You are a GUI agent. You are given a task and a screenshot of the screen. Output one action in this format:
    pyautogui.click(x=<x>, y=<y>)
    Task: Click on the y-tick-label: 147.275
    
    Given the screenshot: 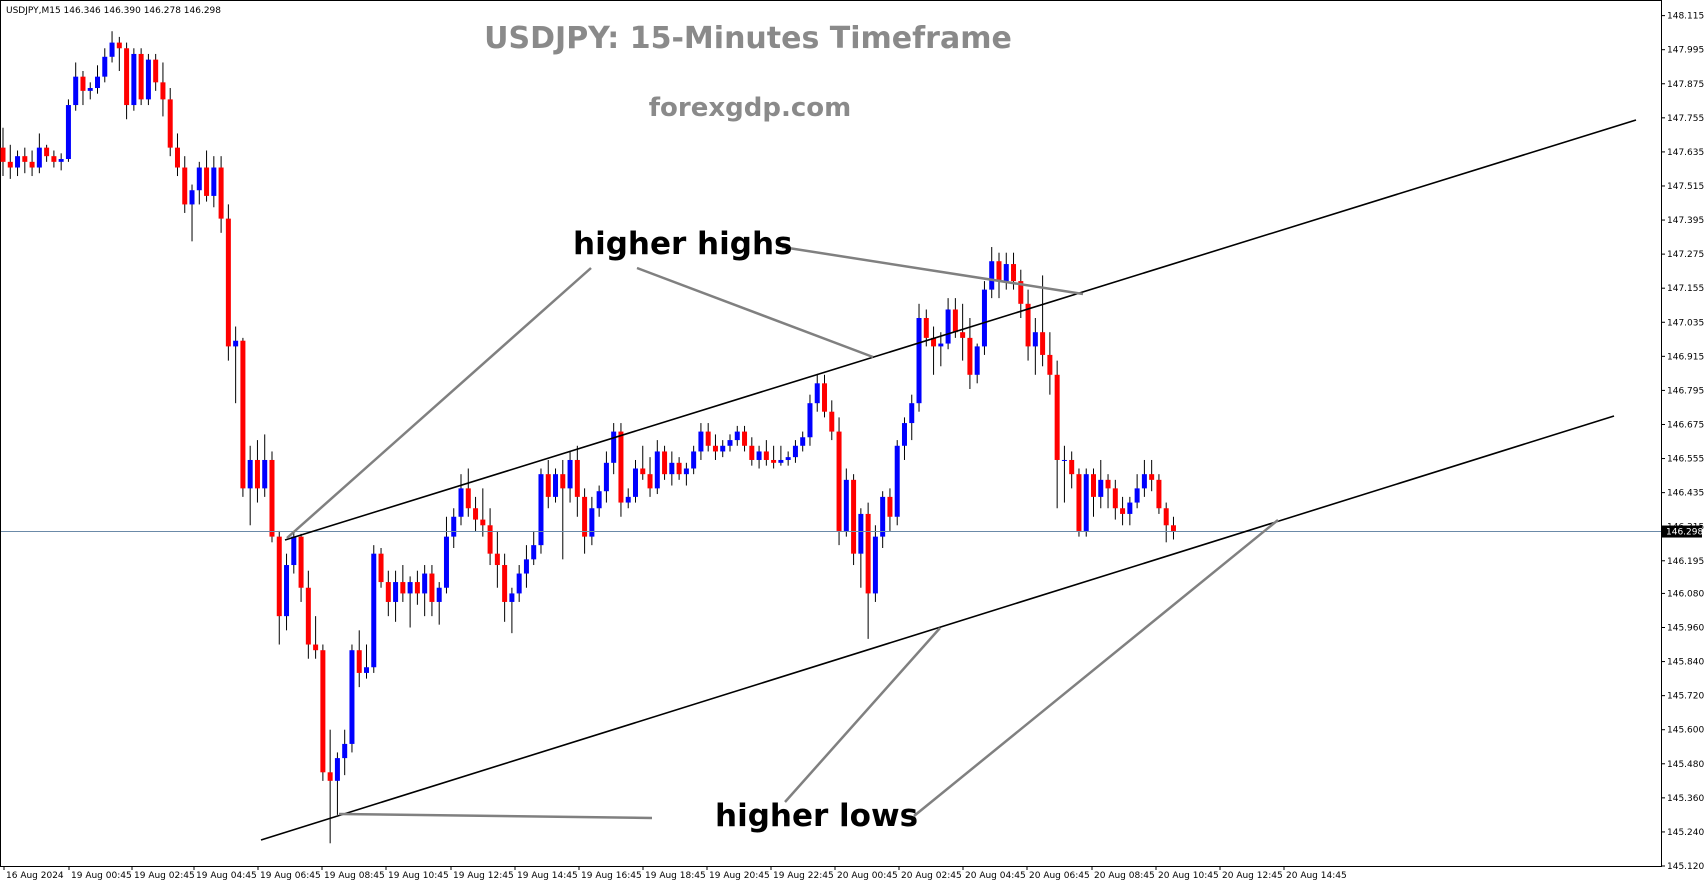 What is the action you would take?
    pyautogui.click(x=1685, y=255)
    